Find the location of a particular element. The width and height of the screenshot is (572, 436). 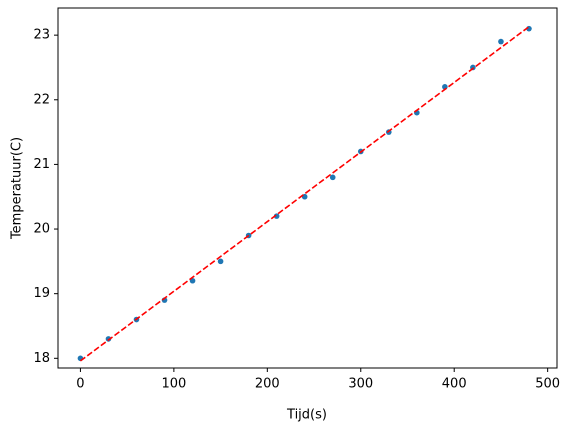

y-tick-label: 22 is located at coordinates (41, 99).